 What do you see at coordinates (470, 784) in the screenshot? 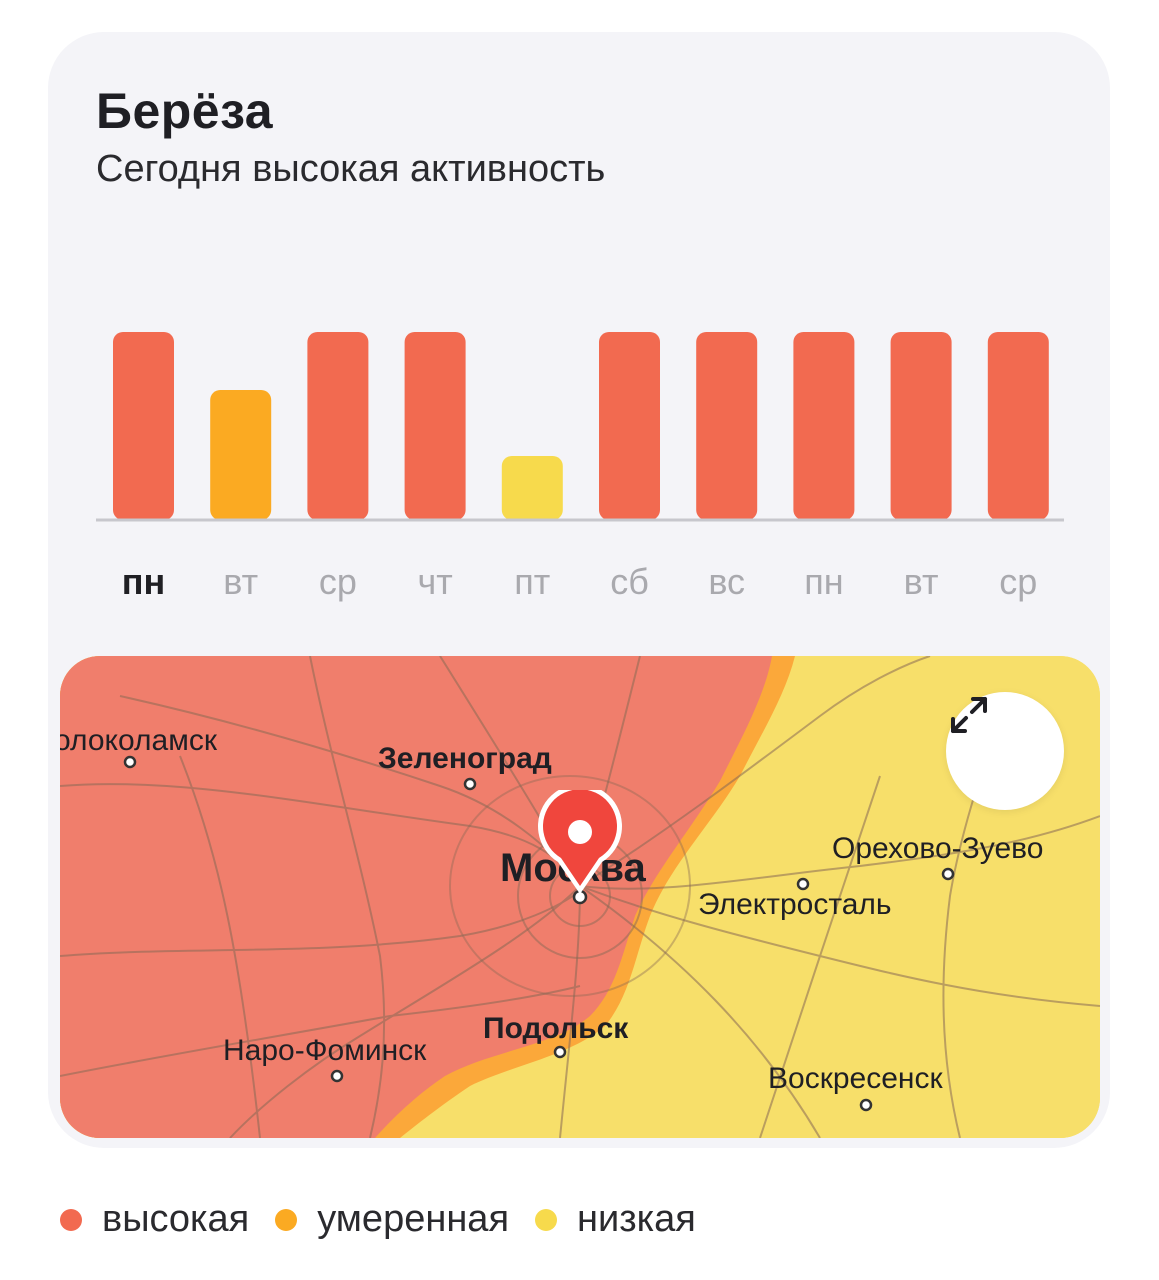
I see `city-dot-zelenograd` at bounding box center [470, 784].